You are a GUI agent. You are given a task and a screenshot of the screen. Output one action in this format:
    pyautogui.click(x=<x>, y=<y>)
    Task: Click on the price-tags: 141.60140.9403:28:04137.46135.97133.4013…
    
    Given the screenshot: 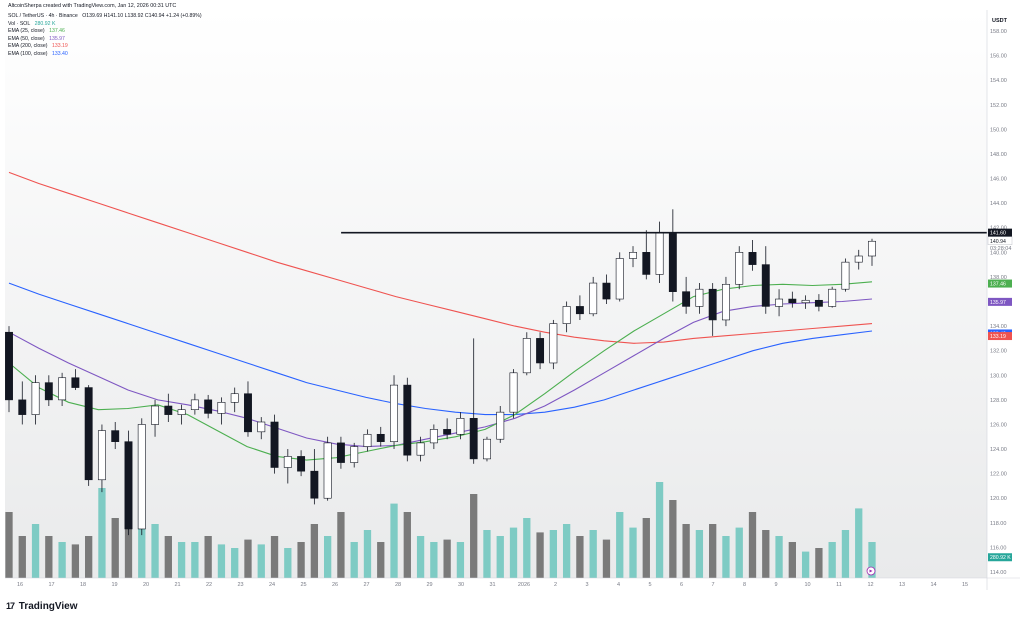 What is the action you would take?
    pyautogui.click(x=1000, y=395)
    